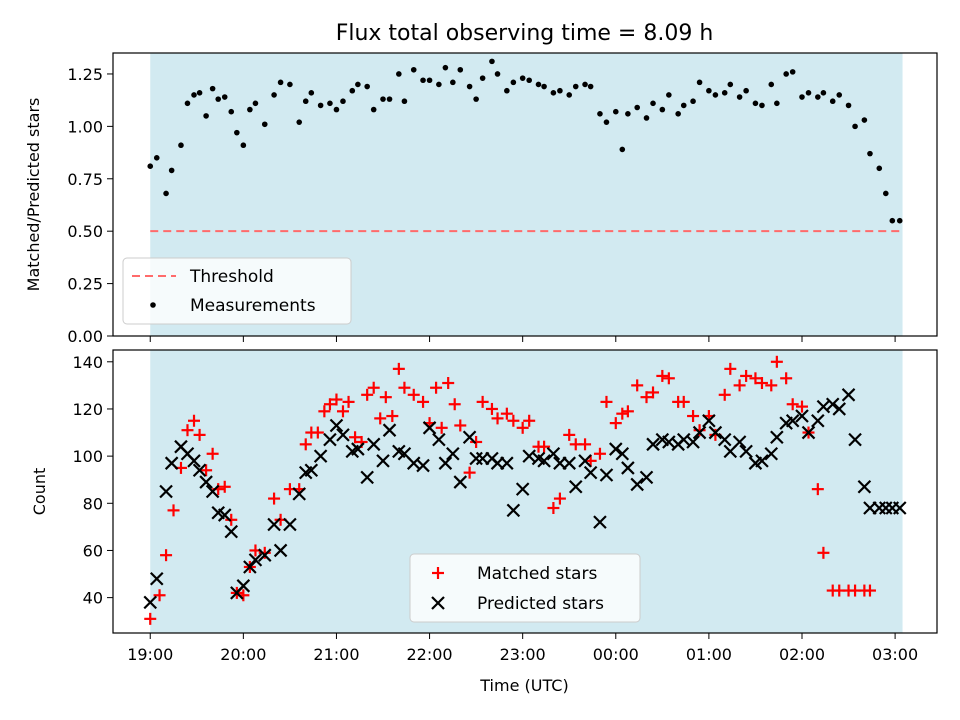 The width and height of the screenshot is (960, 720). Describe the element at coordinates (525, 588) in the screenshot. I see `bottom-legend-box` at that location.